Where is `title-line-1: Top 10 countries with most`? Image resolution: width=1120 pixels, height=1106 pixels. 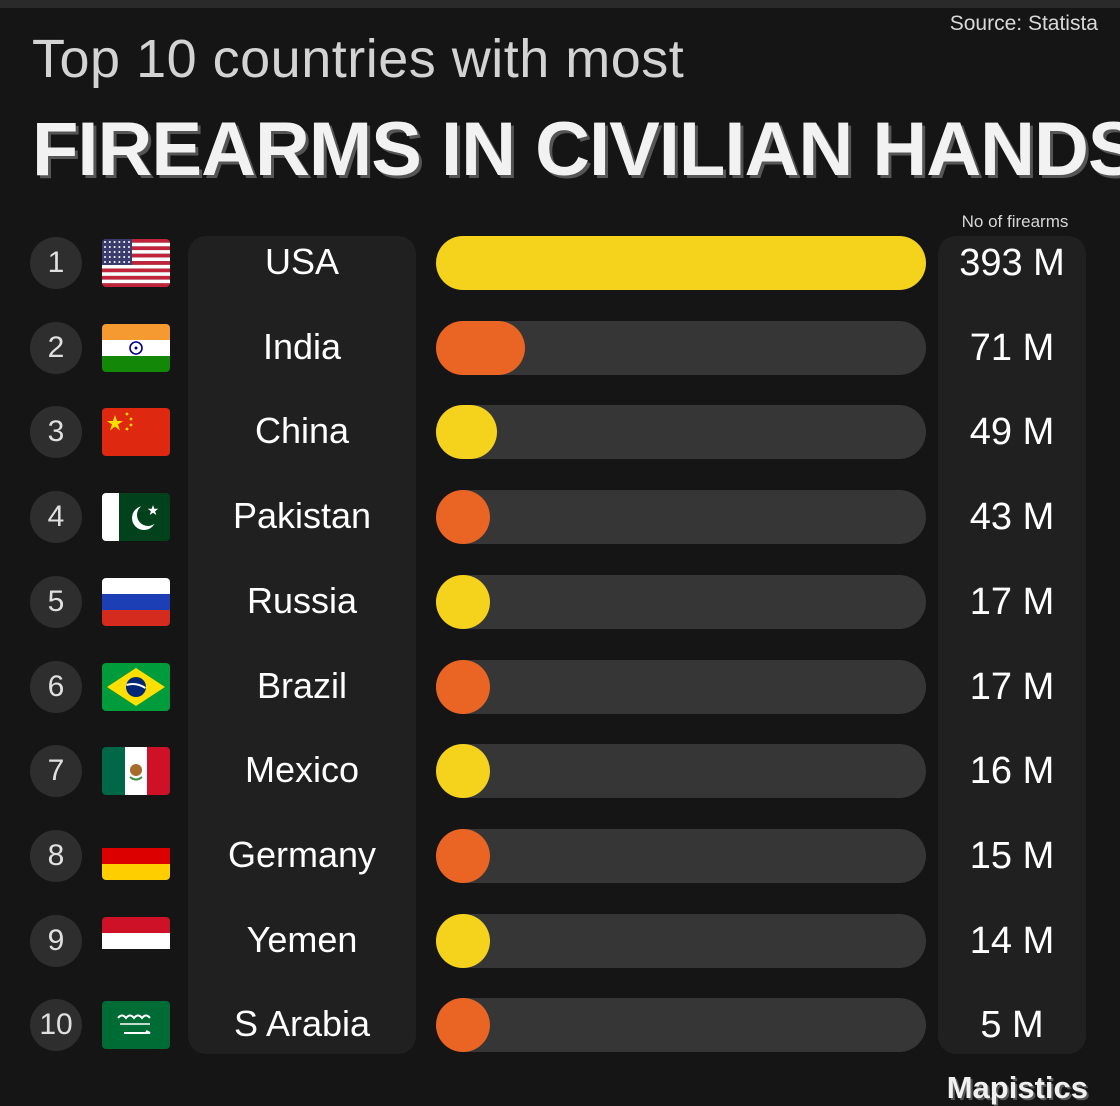 title-line-1: Top 10 countries with most is located at coordinates (358, 59).